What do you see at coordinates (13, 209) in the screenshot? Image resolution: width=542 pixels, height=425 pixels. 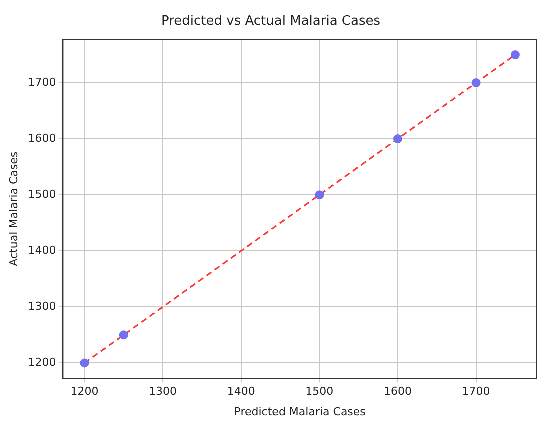 I see `y-axis-title: Actual Malaria Cases` at bounding box center [13, 209].